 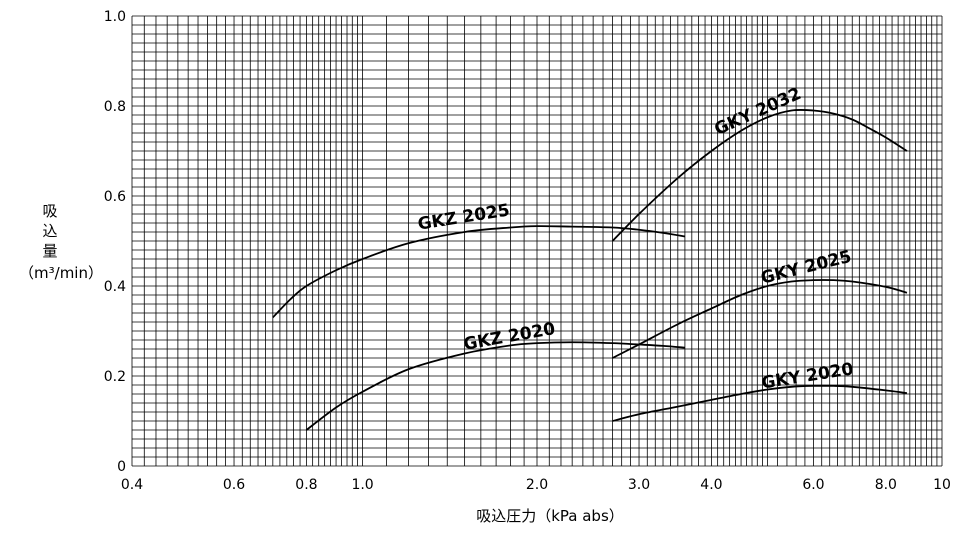 What do you see at coordinates (121, 467) in the screenshot?
I see `y-tick-label: 0` at bounding box center [121, 467].